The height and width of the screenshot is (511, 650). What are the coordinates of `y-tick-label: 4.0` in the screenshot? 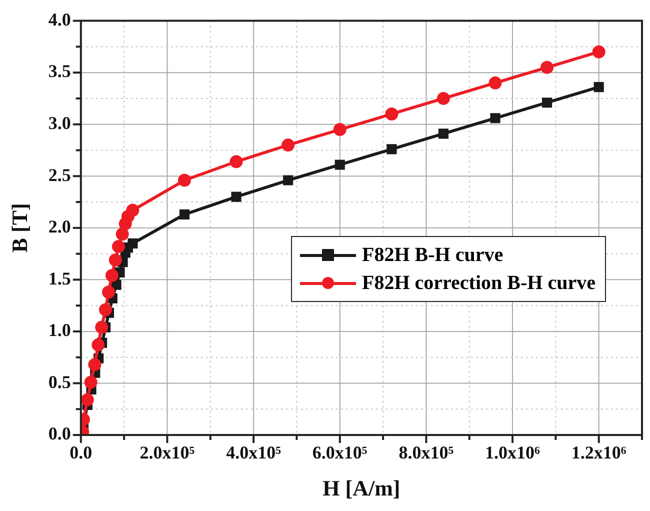 It's located at (59, 19).